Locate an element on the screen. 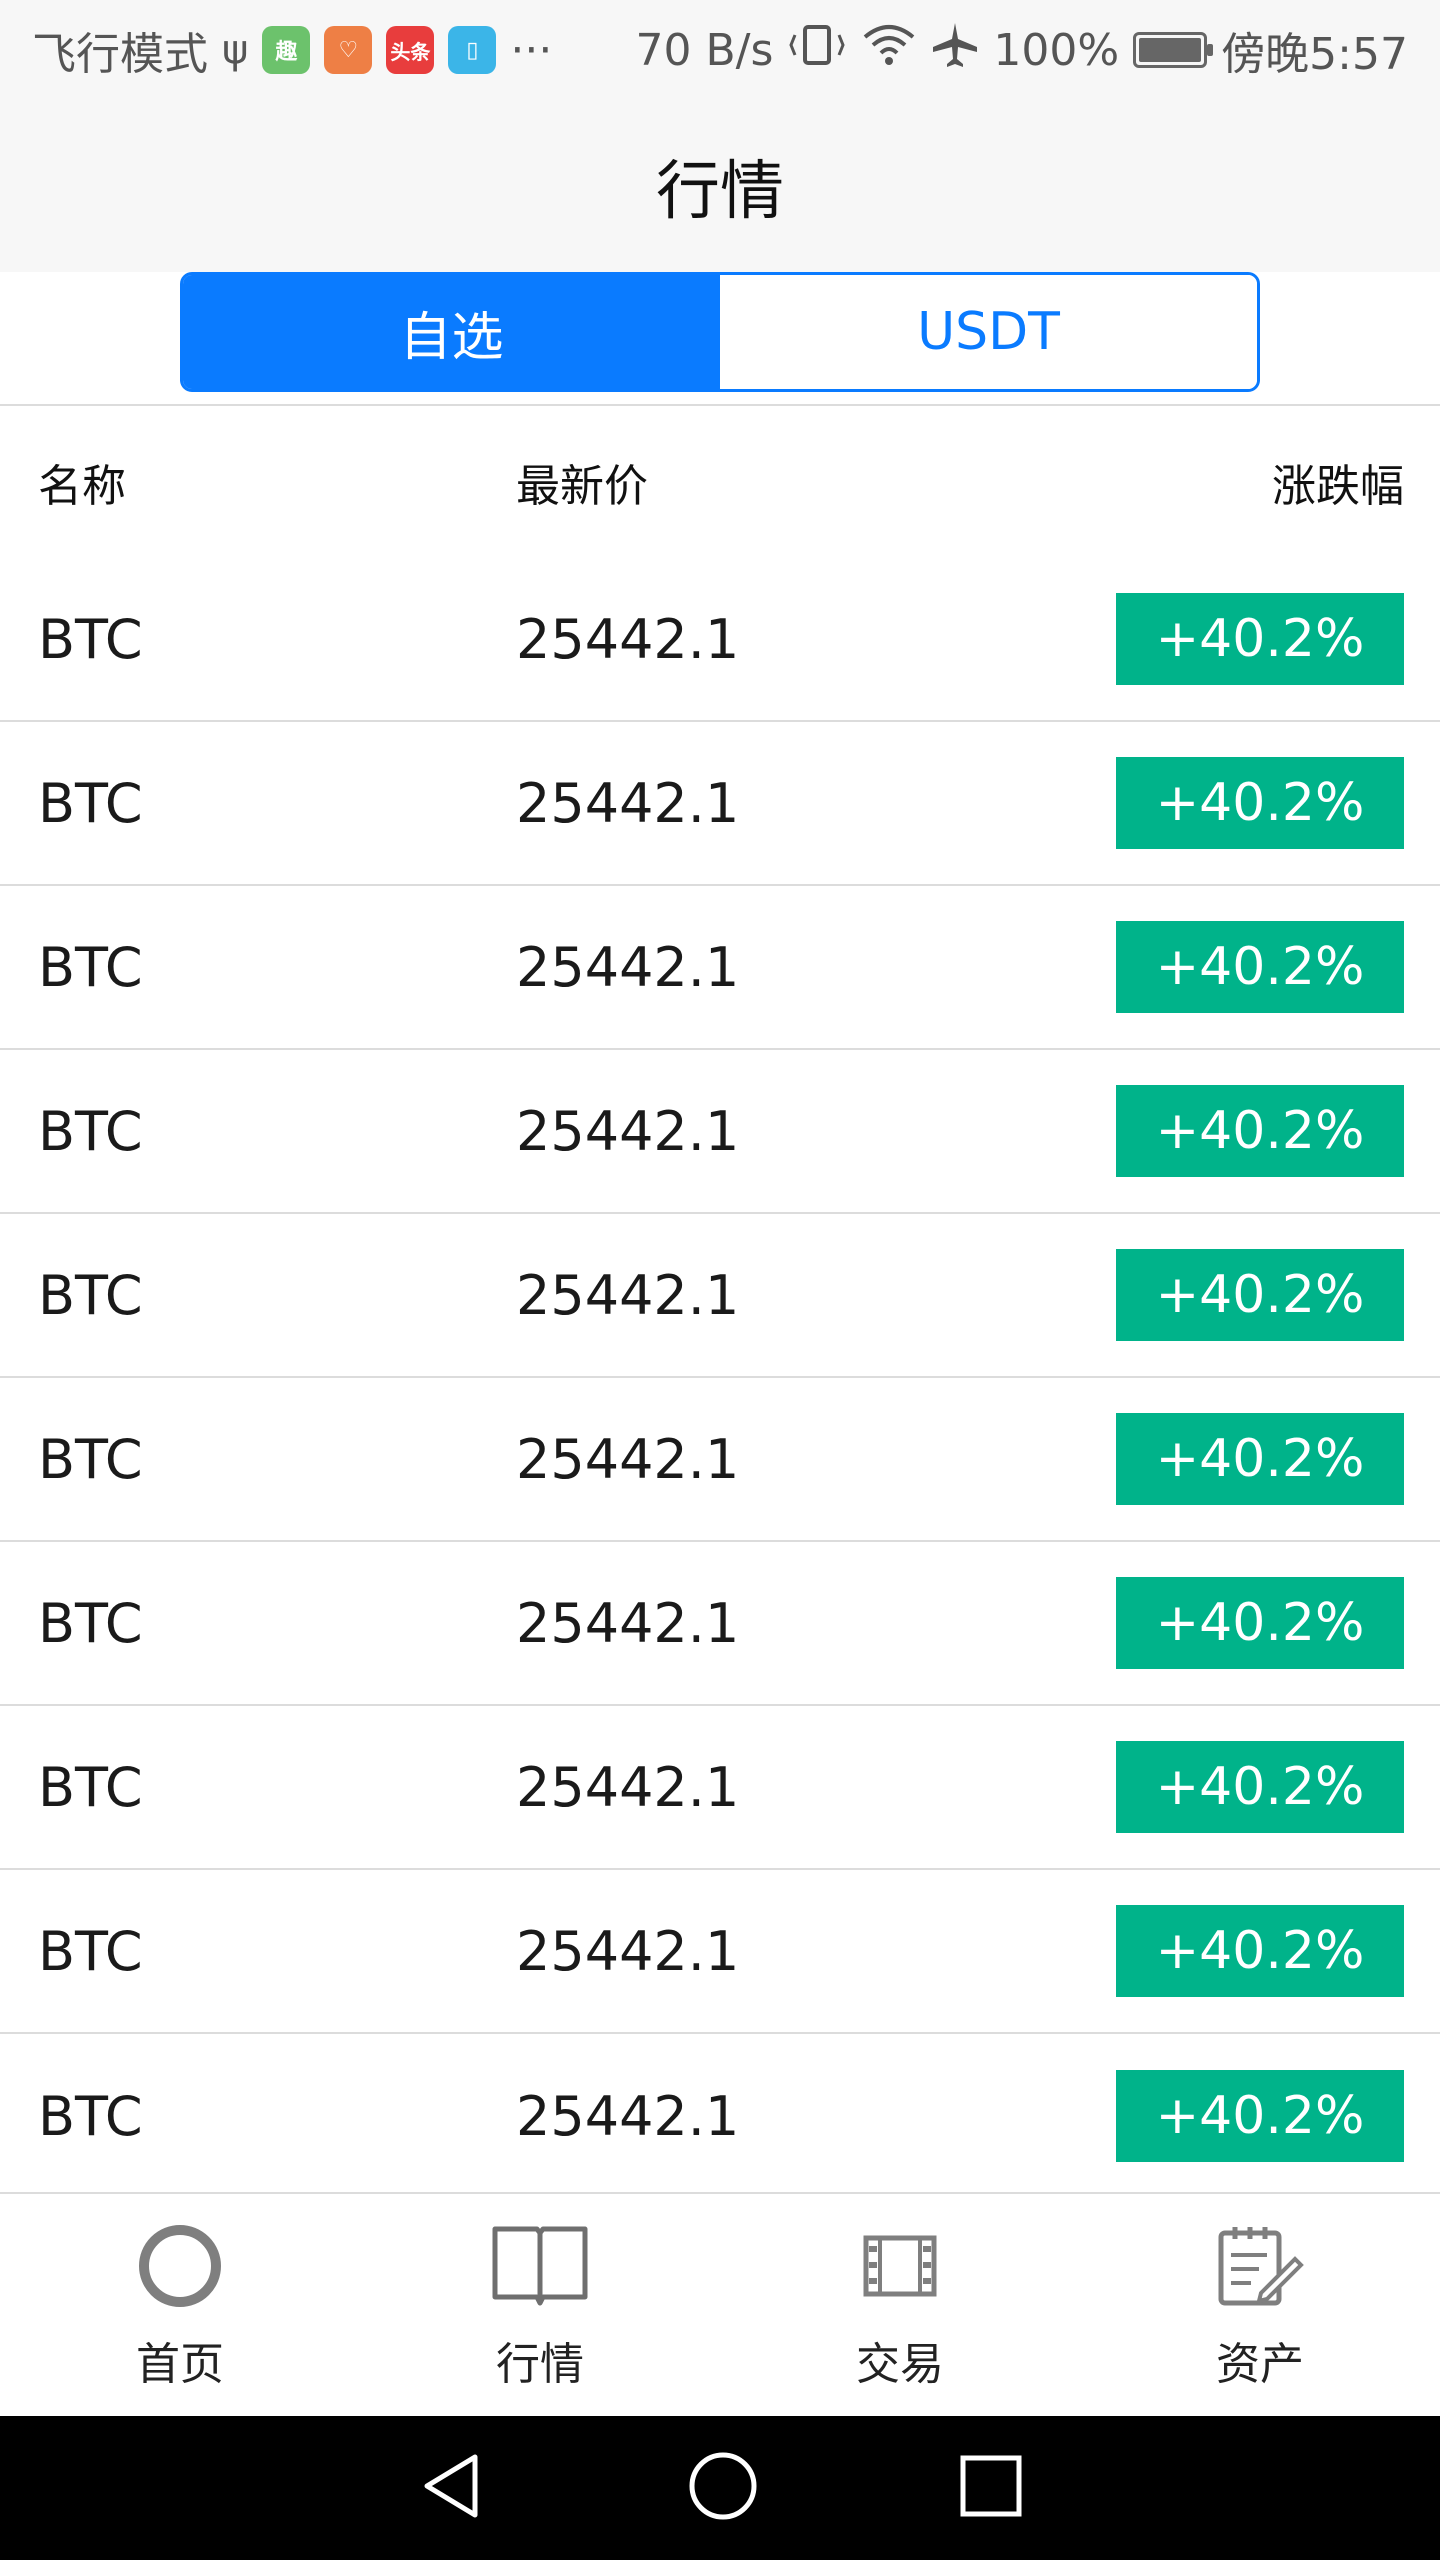 The height and width of the screenshot is (2560, 1440). status-bar: 飞行模式 ψ 趣 ♡ 头条 ▯ ··· 70 B/s 100% 傍晚5:57 is located at coordinates (720, 50).